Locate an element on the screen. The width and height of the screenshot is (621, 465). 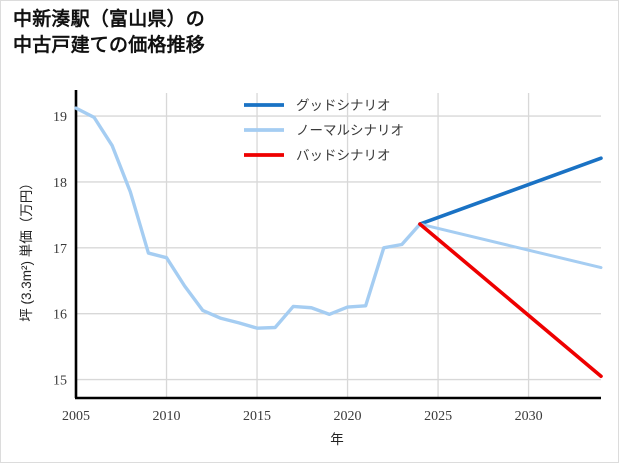
y-axis-label: 坪 (3.3m²) 単価（万円） is located at coordinates (26, 249).